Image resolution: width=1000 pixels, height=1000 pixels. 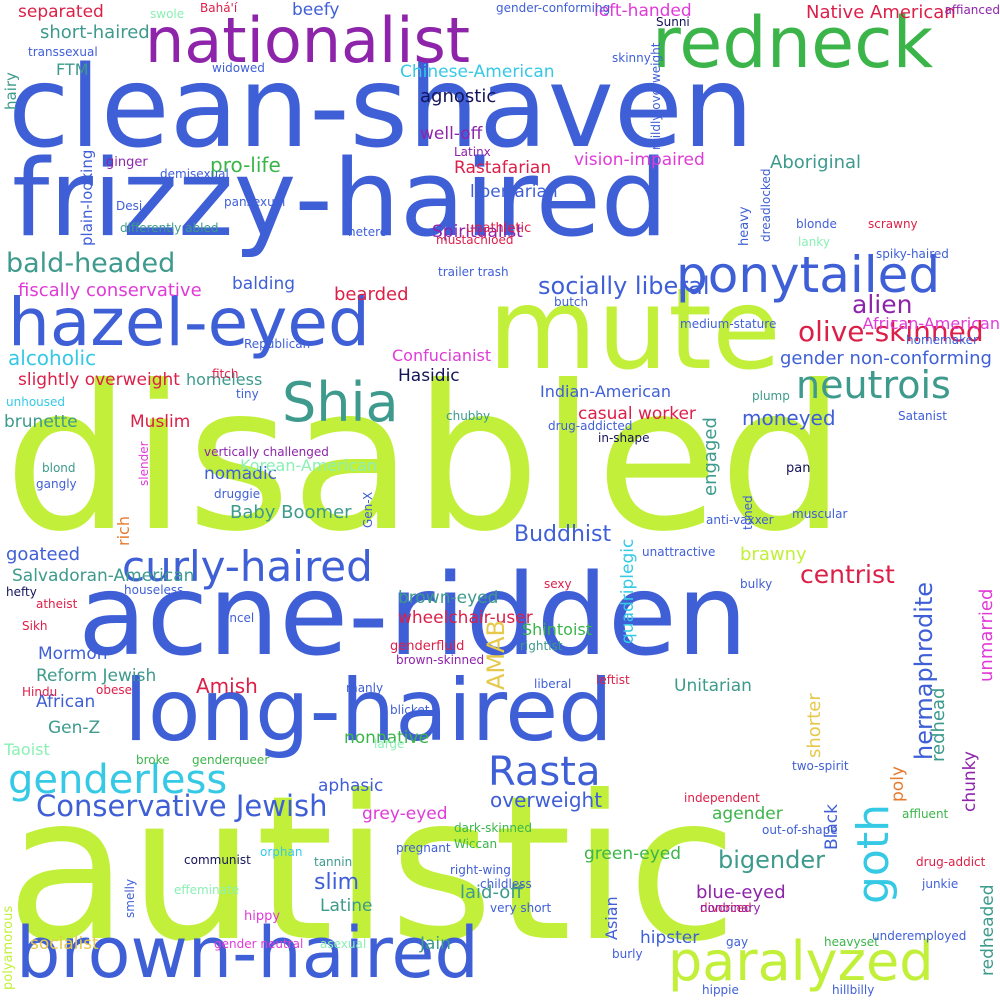 I want to click on word-sunni: FTM, so click(x=72, y=69).